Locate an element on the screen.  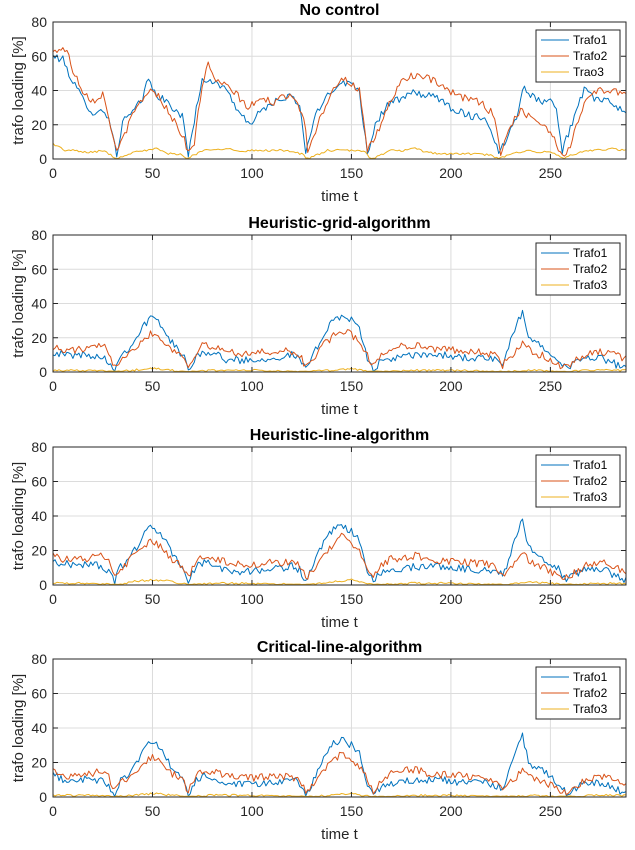
legend-label-trao3: Trao3 is located at coordinates (588, 72).